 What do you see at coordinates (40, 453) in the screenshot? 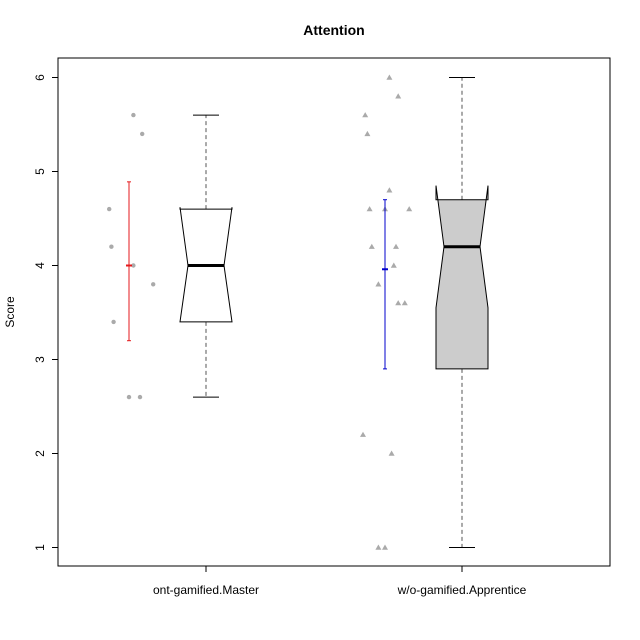
I see `y-tick-label: 2` at bounding box center [40, 453].